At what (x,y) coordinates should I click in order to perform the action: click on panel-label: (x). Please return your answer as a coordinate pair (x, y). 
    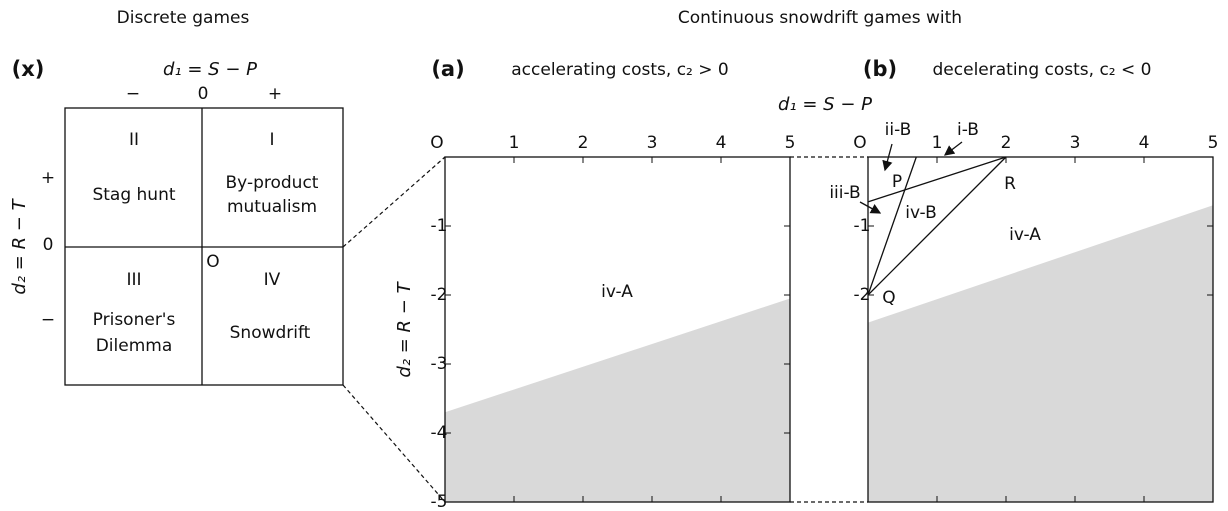
    Looking at the image, I should click on (28, 69).